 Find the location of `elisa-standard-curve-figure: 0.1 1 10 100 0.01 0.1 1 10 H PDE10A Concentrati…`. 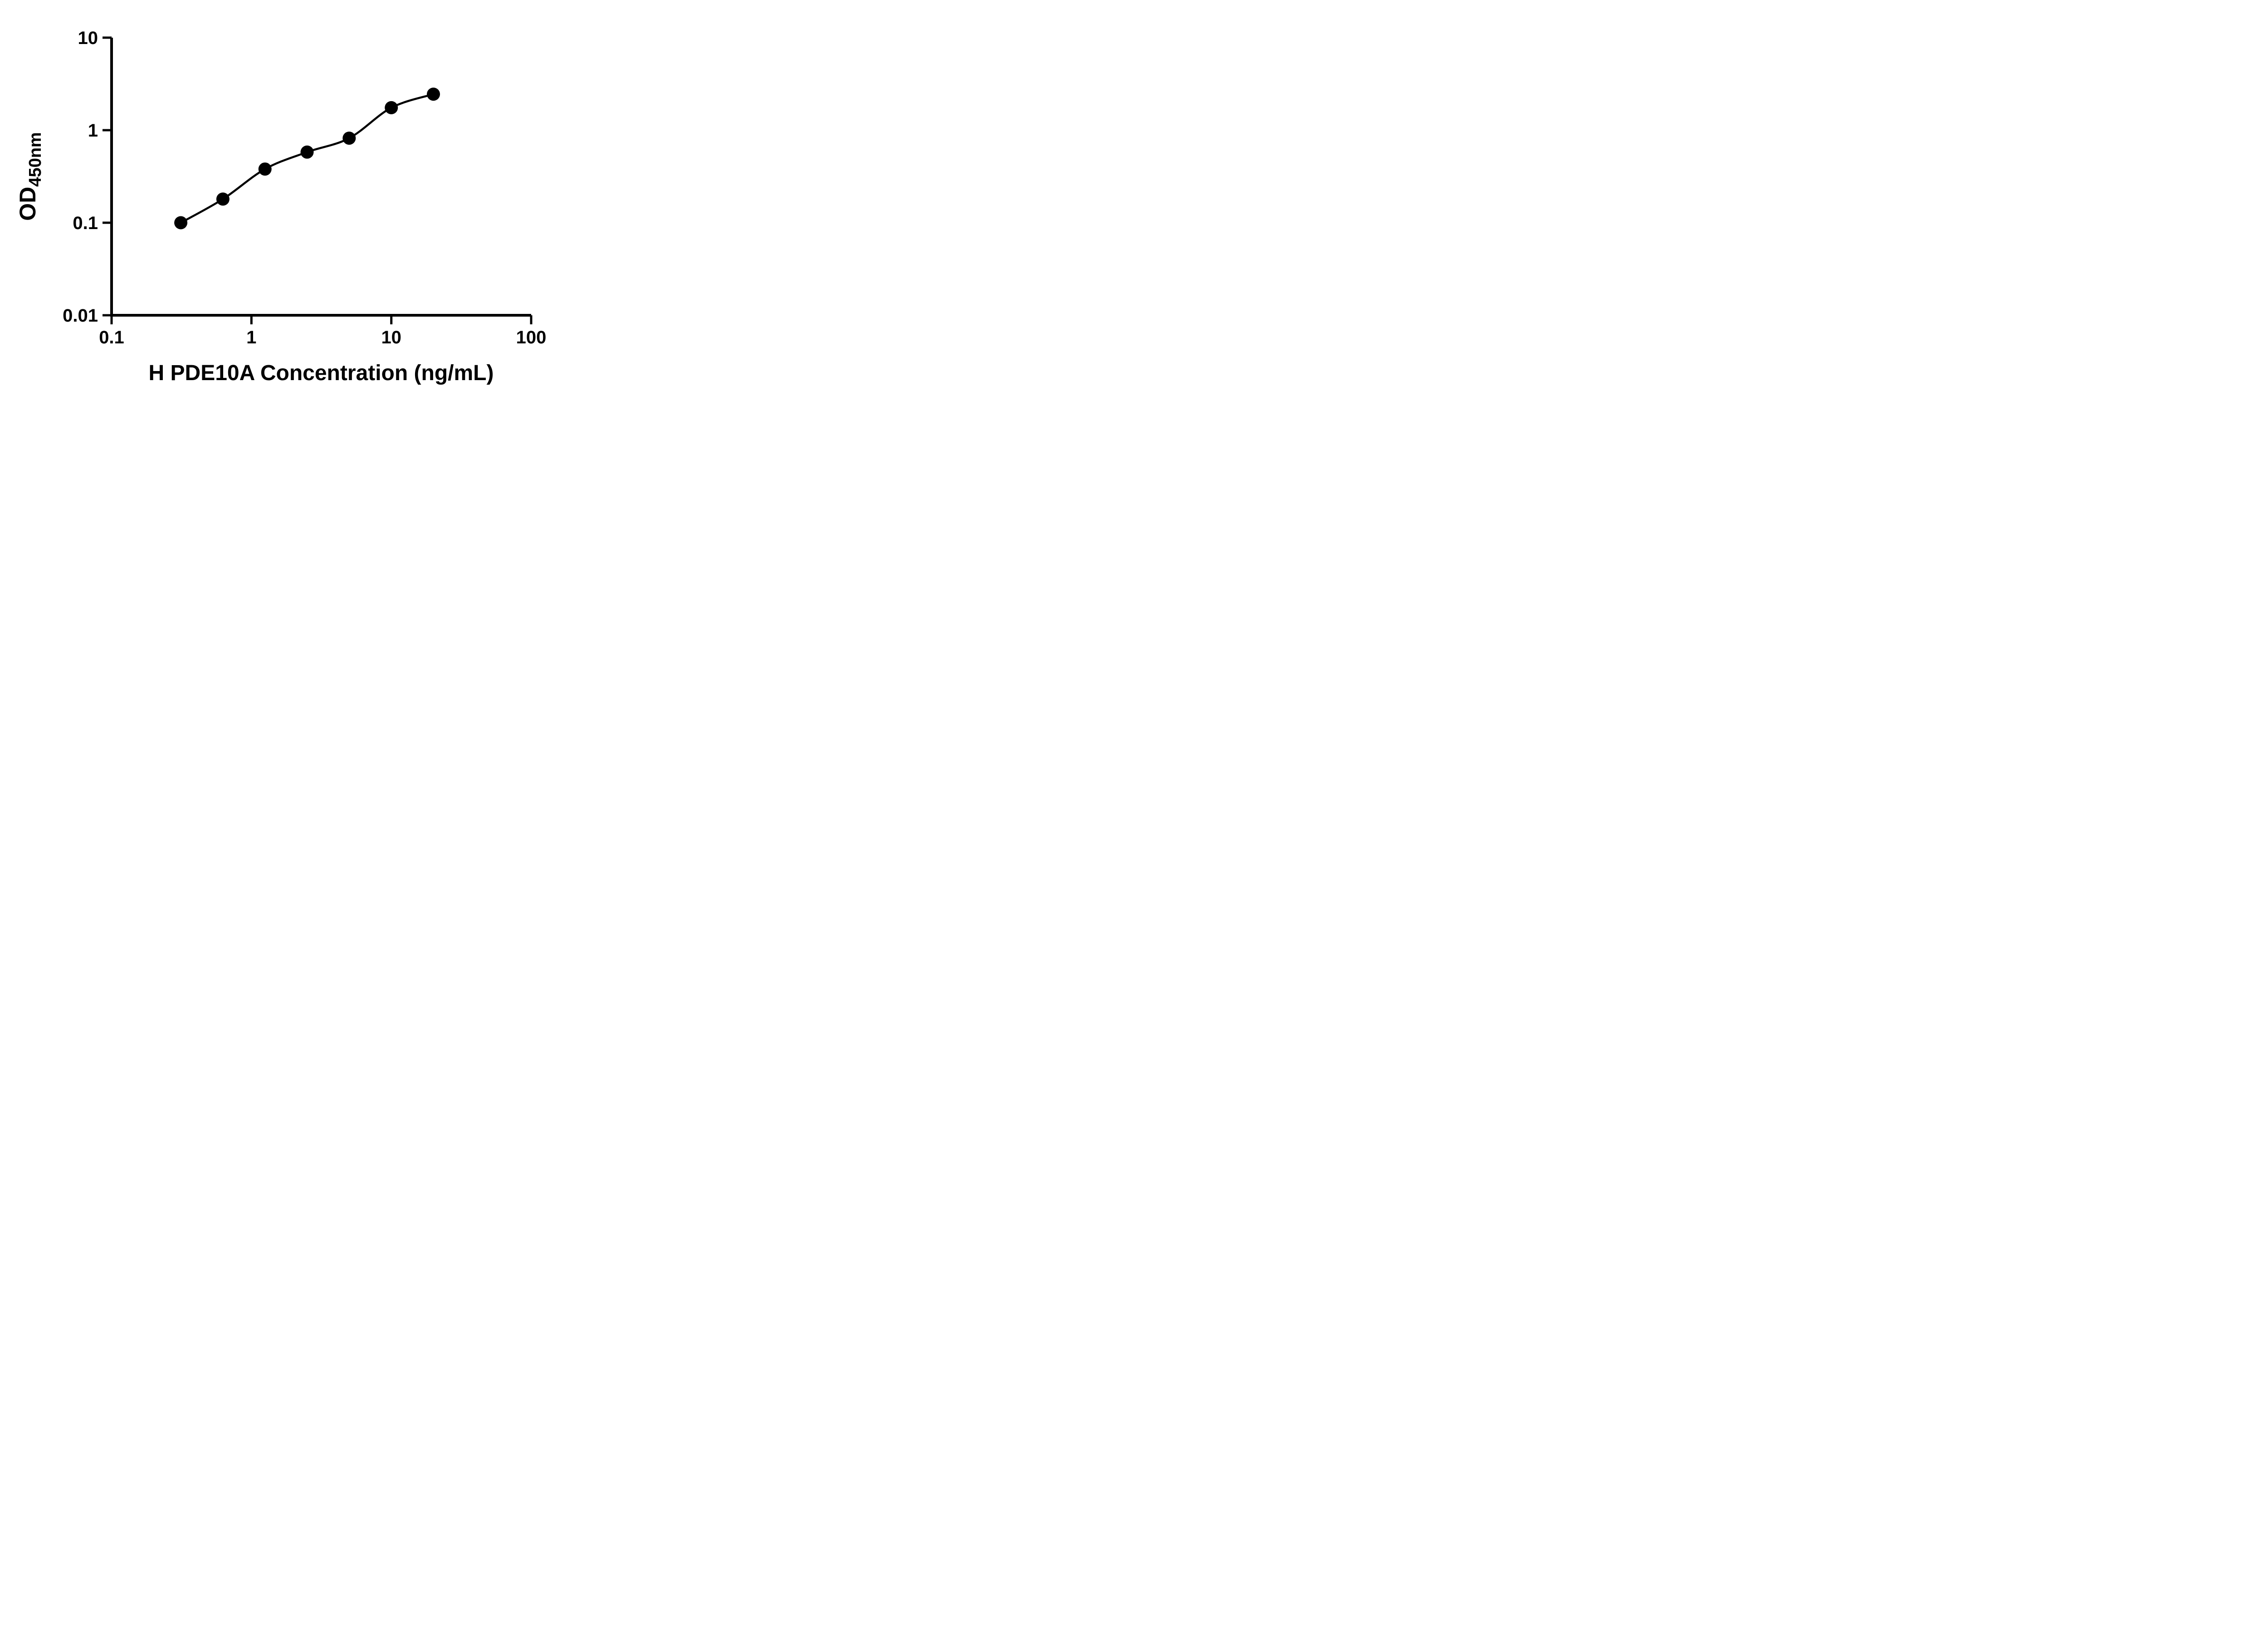

elisa-standard-curve-figure: 0.1 1 10 100 0.01 0.1 1 10 H PDE10A Concentrati… is located at coordinates (291, 204).